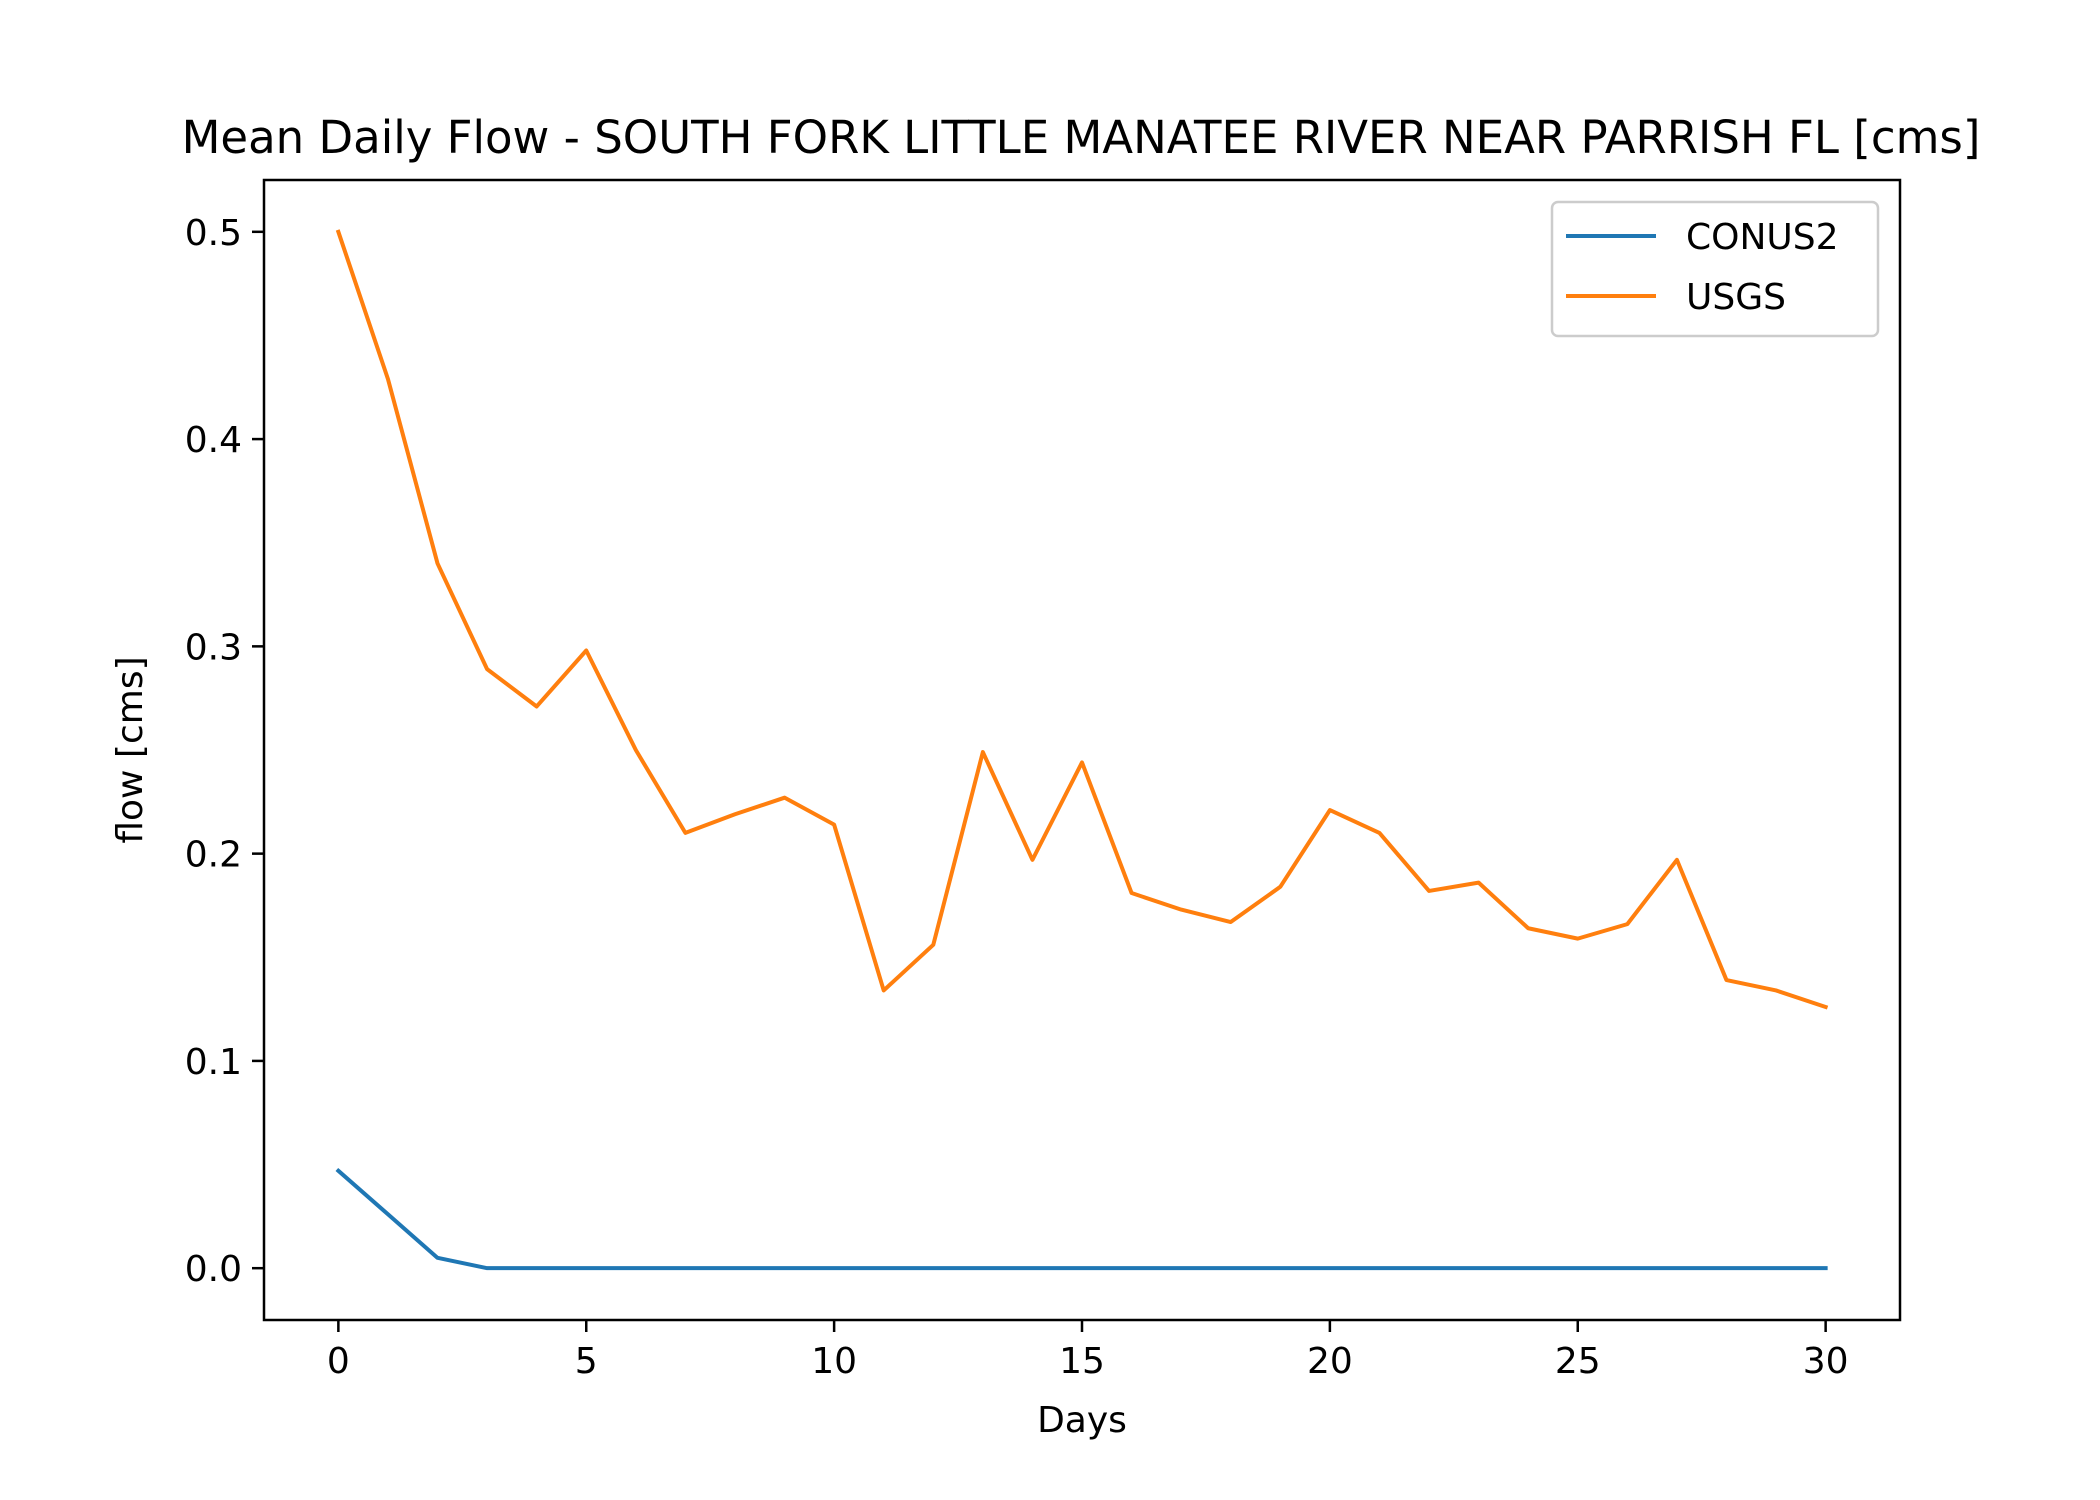 This screenshot has height=1500, width=2100. Describe the element at coordinates (586, 1361) in the screenshot. I see `x-tick-label: 5` at that location.